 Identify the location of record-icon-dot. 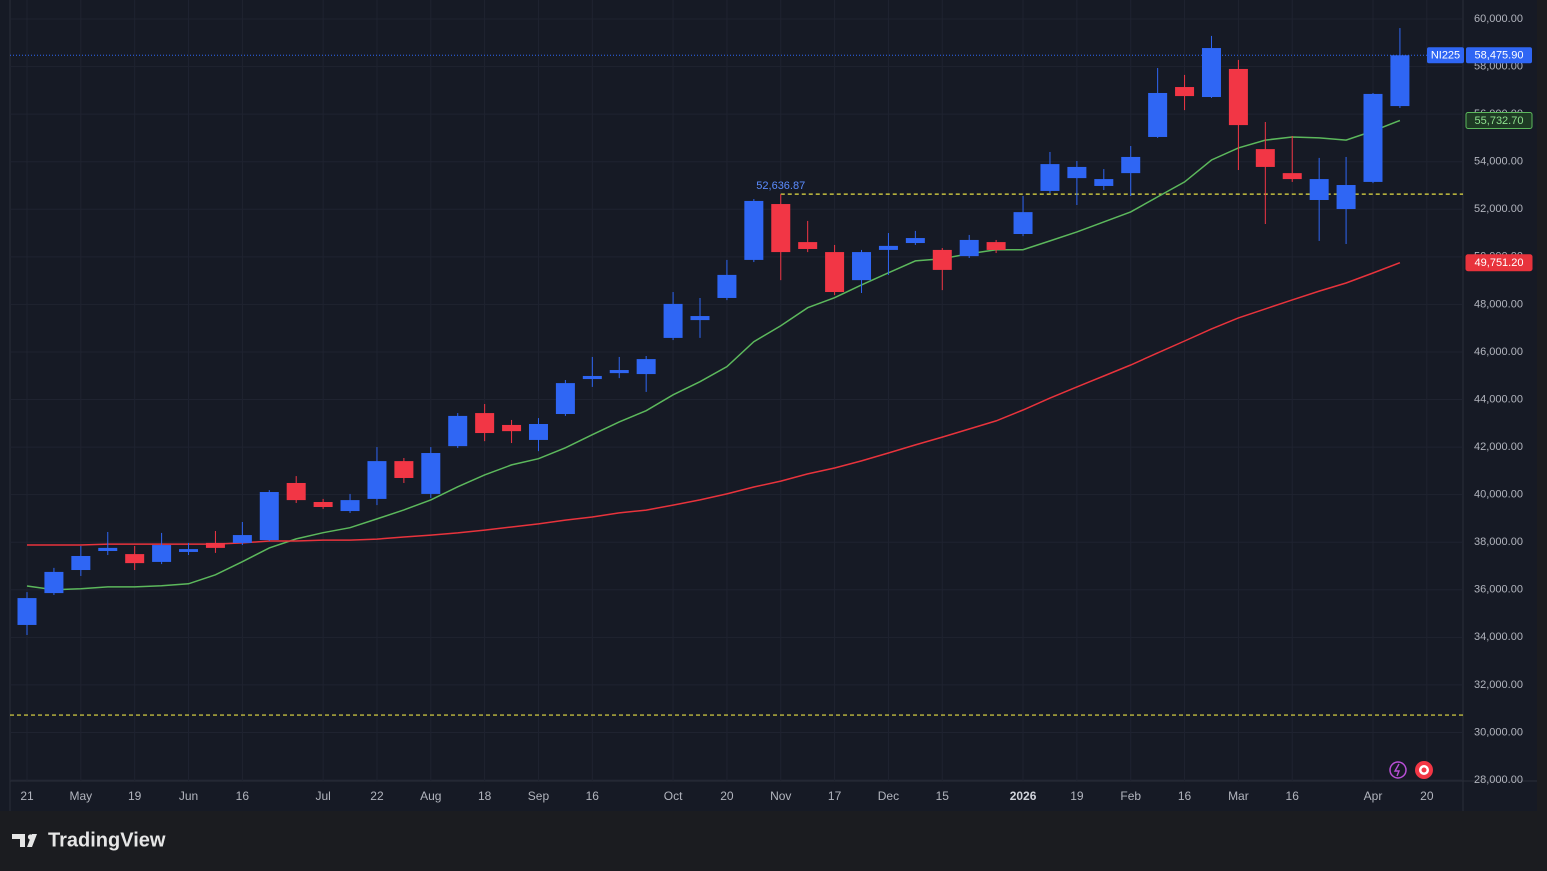
(1424, 770).